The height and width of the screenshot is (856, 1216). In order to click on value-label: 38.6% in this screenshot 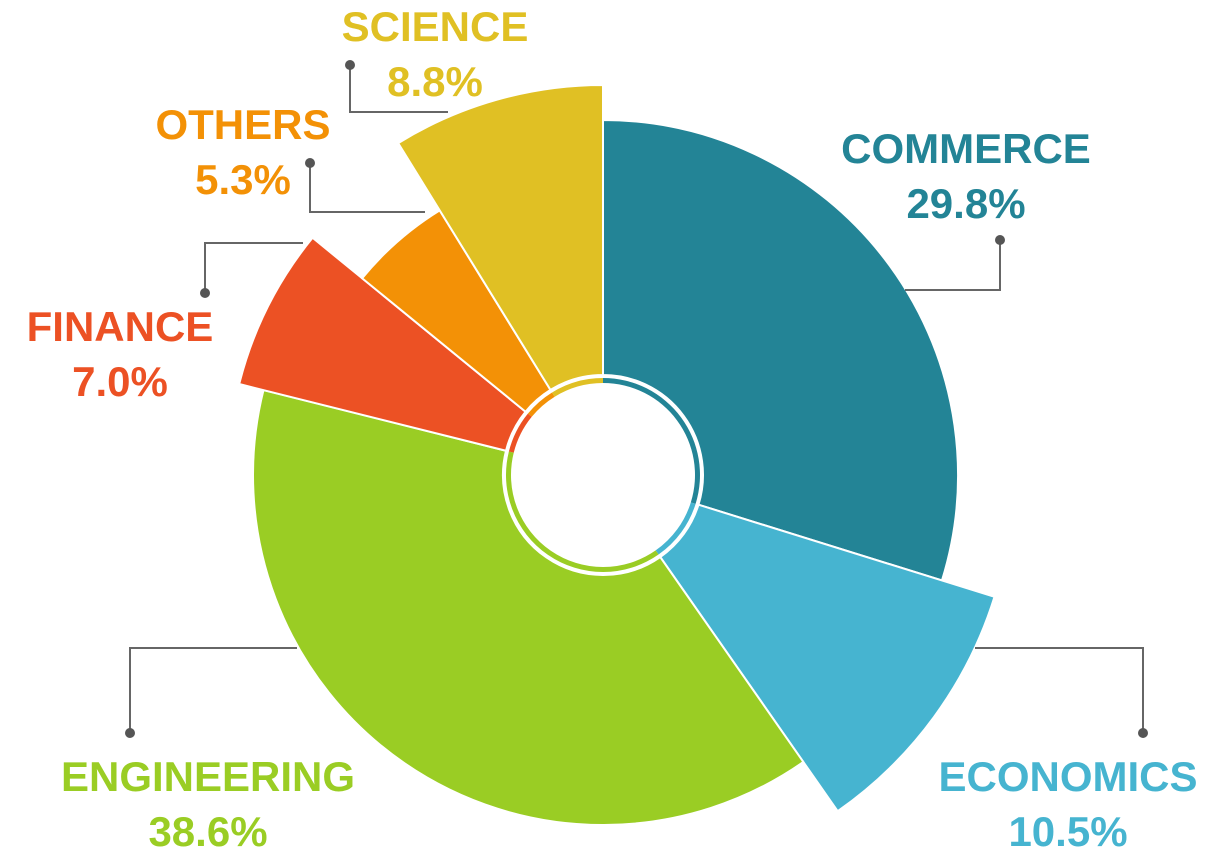, I will do `click(207, 831)`.